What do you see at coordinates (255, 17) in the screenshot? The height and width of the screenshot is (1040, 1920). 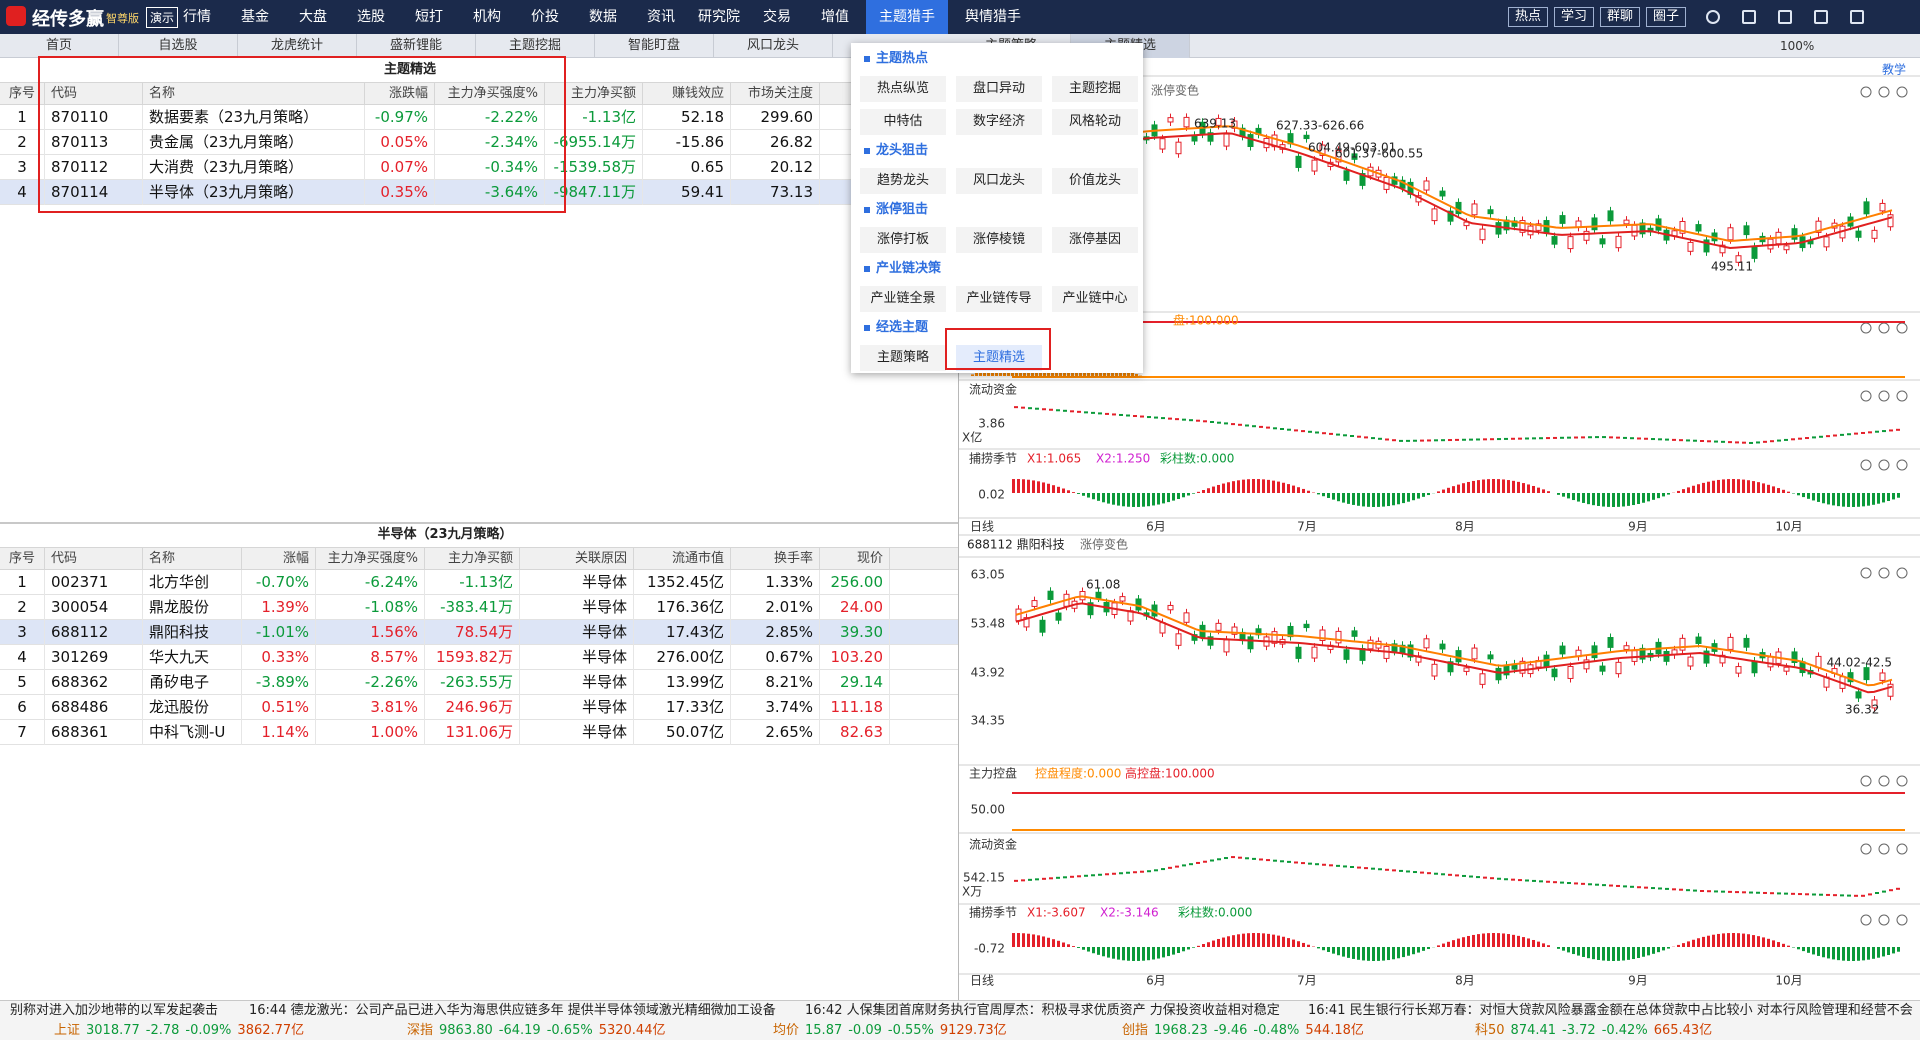 I see `menu-item: 基金` at bounding box center [255, 17].